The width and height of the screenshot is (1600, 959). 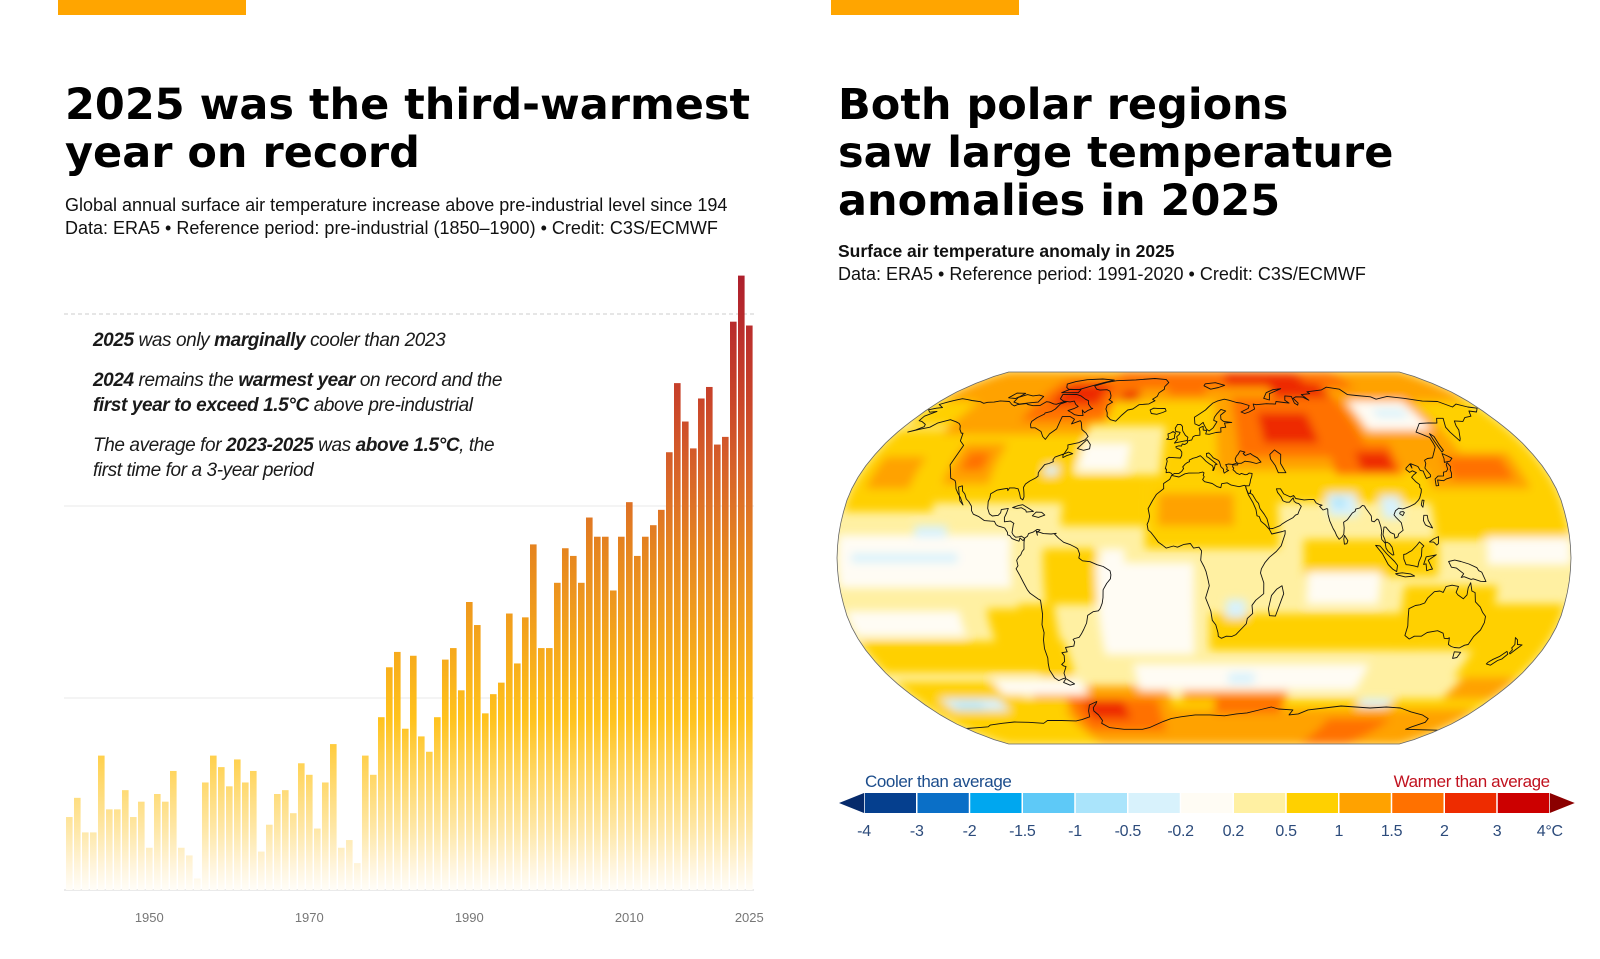 I want to click on bar-1997, so click(x=525, y=753).